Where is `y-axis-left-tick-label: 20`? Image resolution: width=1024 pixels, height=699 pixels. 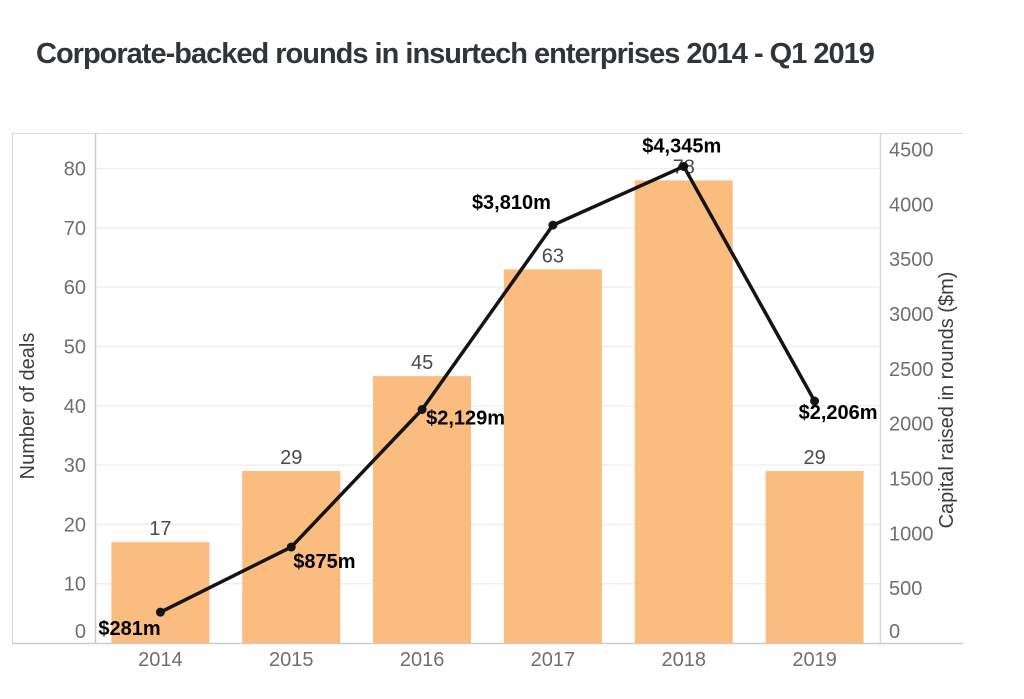
y-axis-left-tick-label: 20 is located at coordinates (75, 525).